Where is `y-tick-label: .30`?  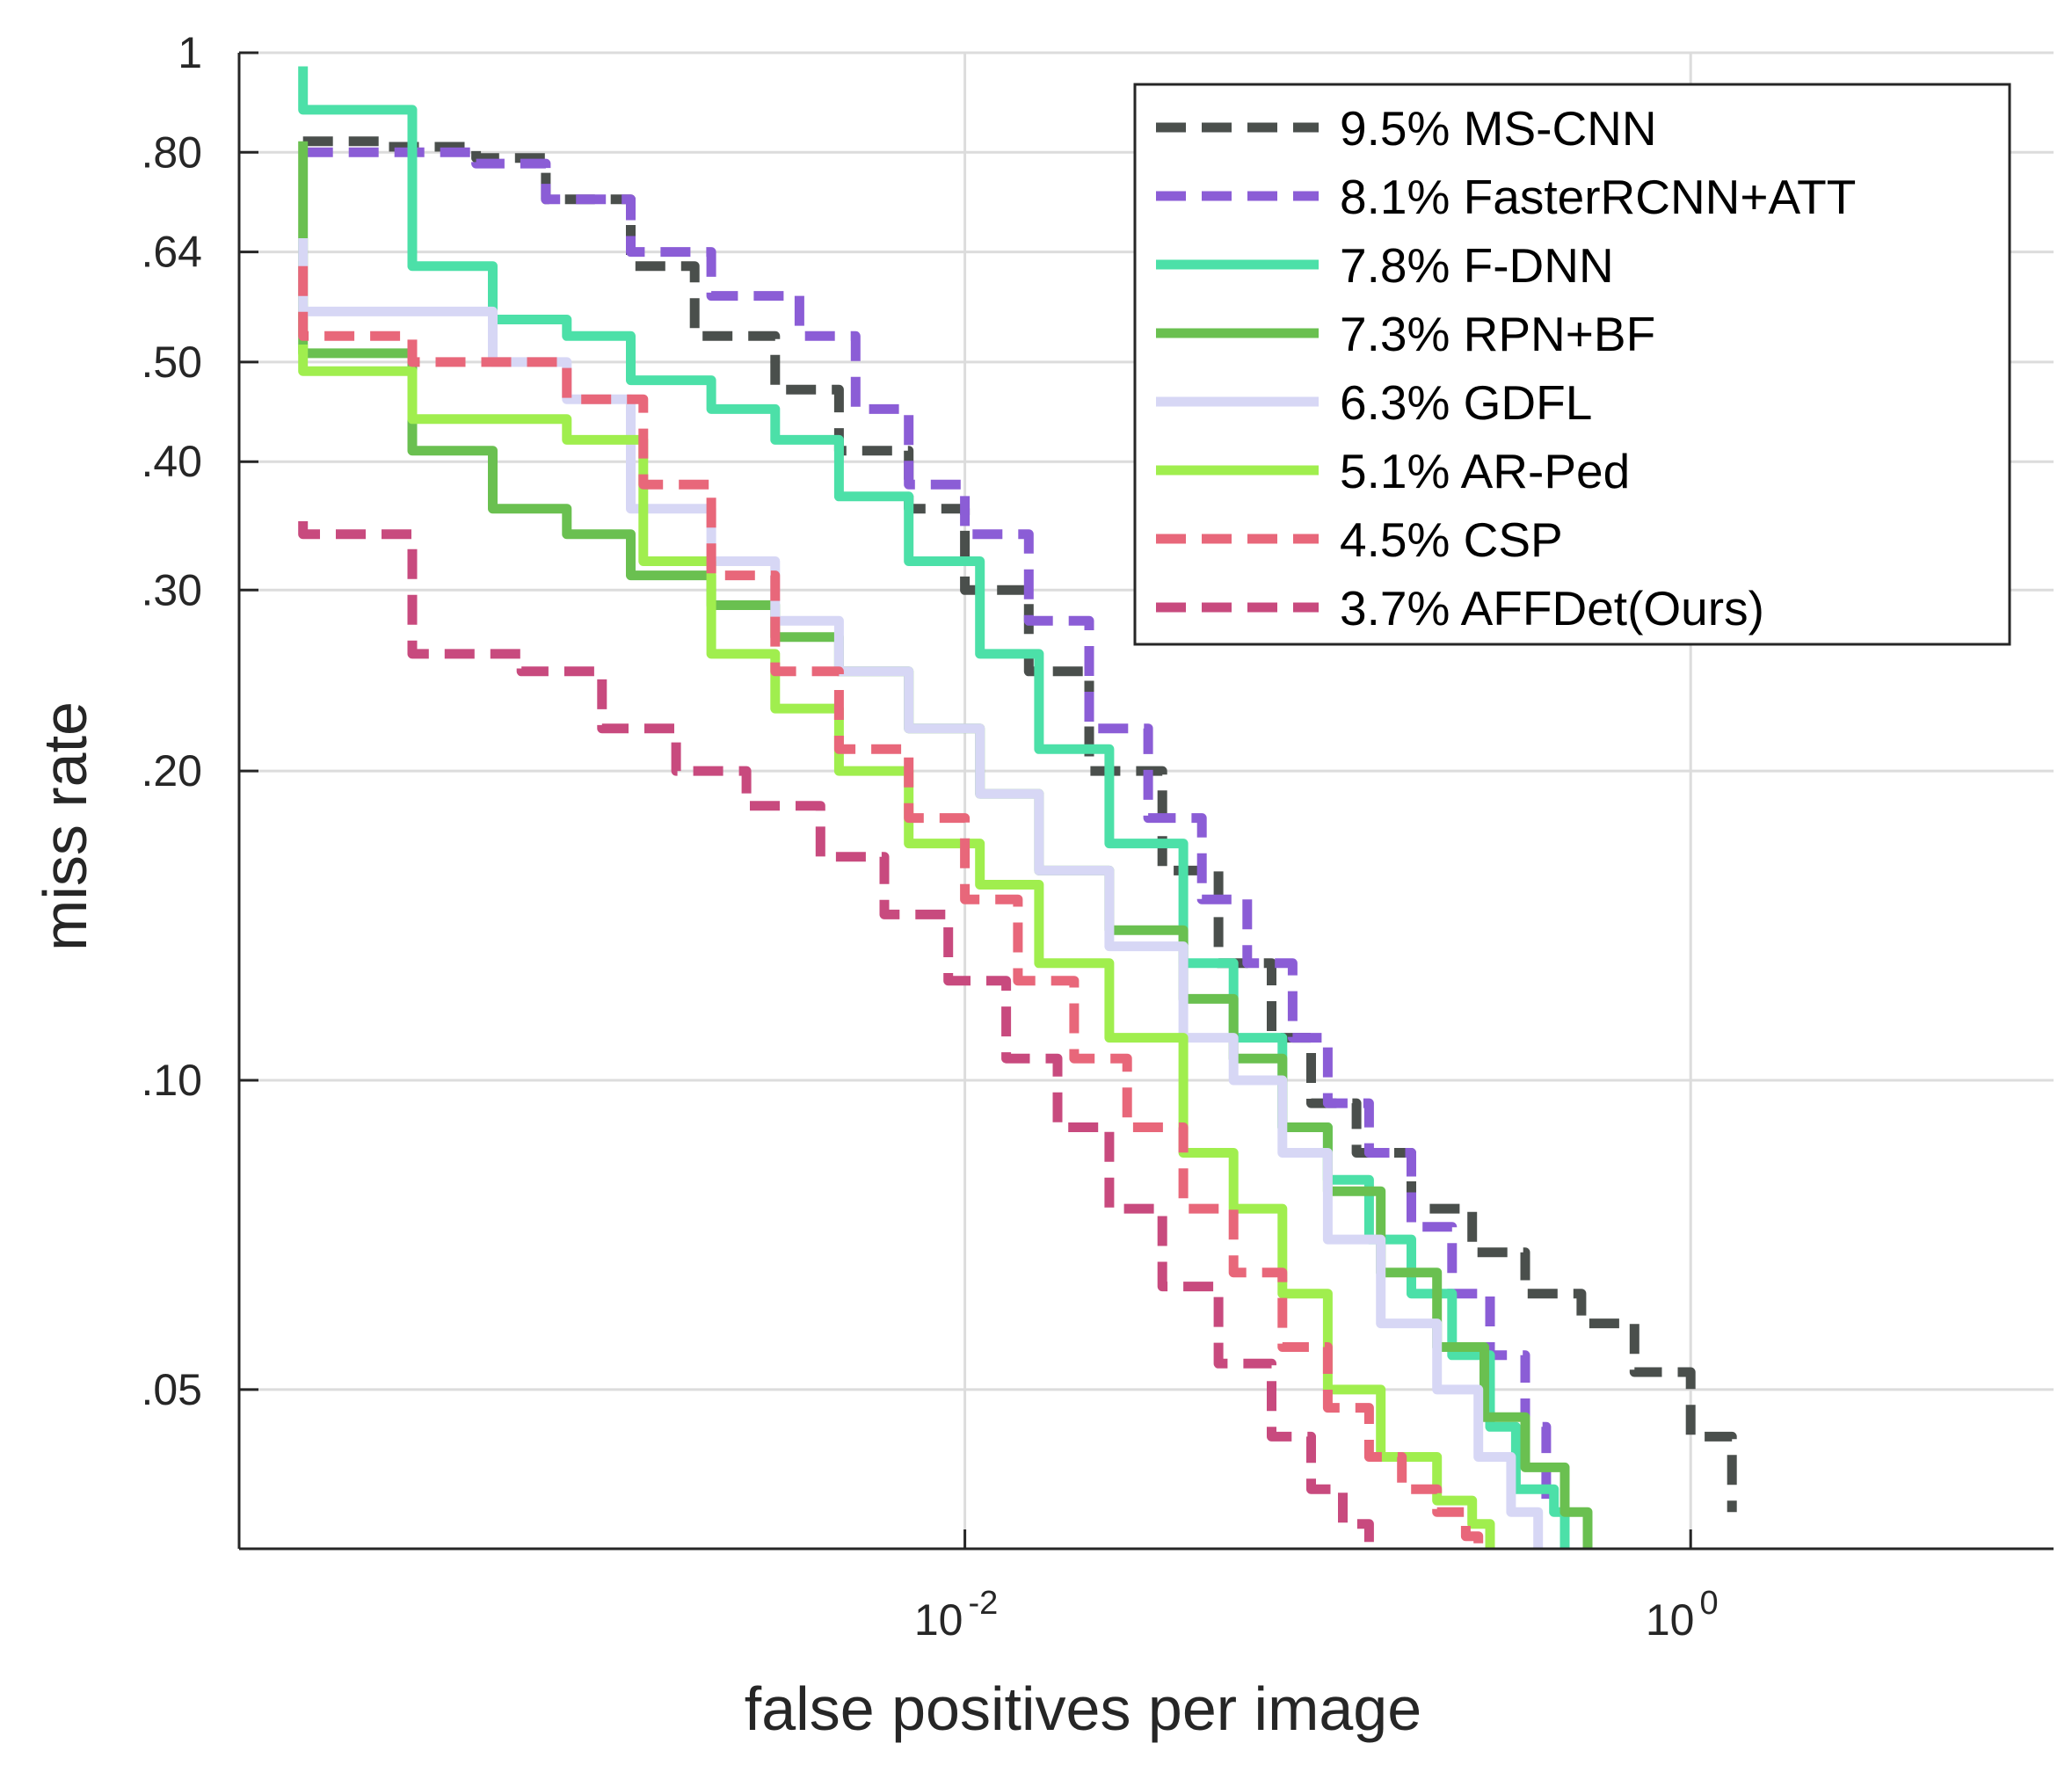
y-tick-label: .30 is located at coordinates (171, 589).